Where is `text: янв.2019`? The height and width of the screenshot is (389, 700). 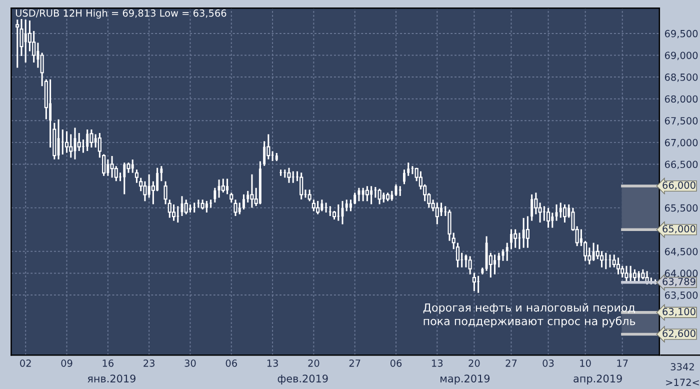 text: янв.2019 is located at coordinates (112, 378).